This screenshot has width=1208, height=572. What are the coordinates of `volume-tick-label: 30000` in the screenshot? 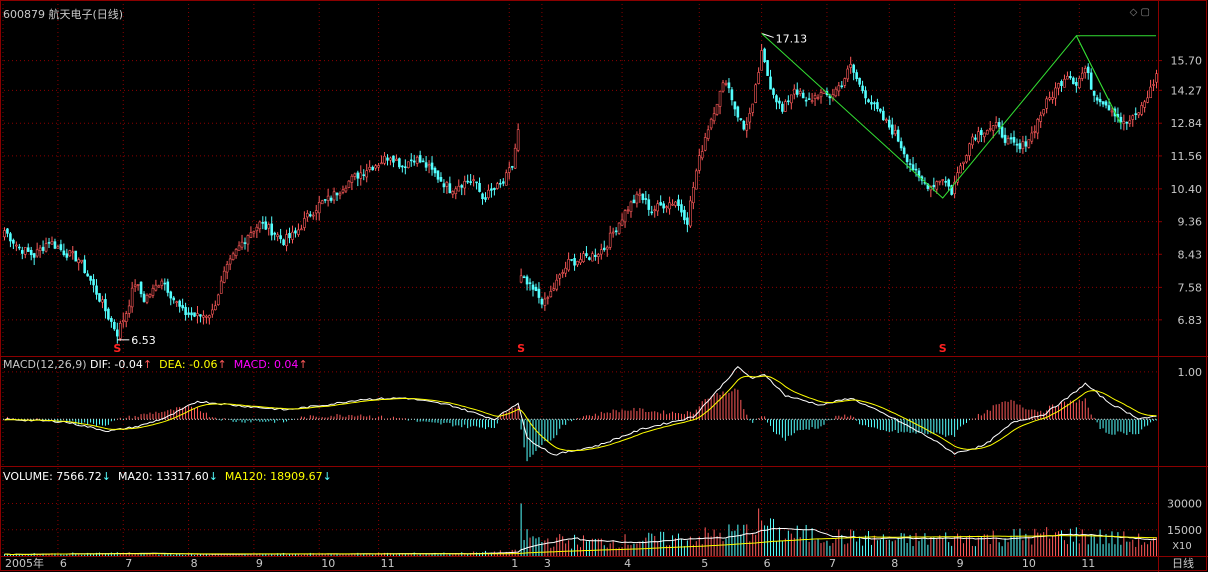 It's located at (1184, 504).